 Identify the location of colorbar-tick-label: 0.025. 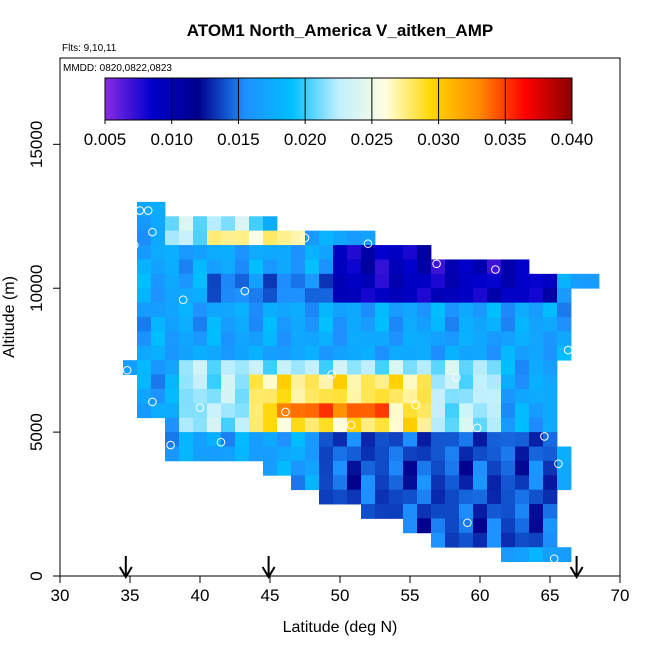
(372, 139).